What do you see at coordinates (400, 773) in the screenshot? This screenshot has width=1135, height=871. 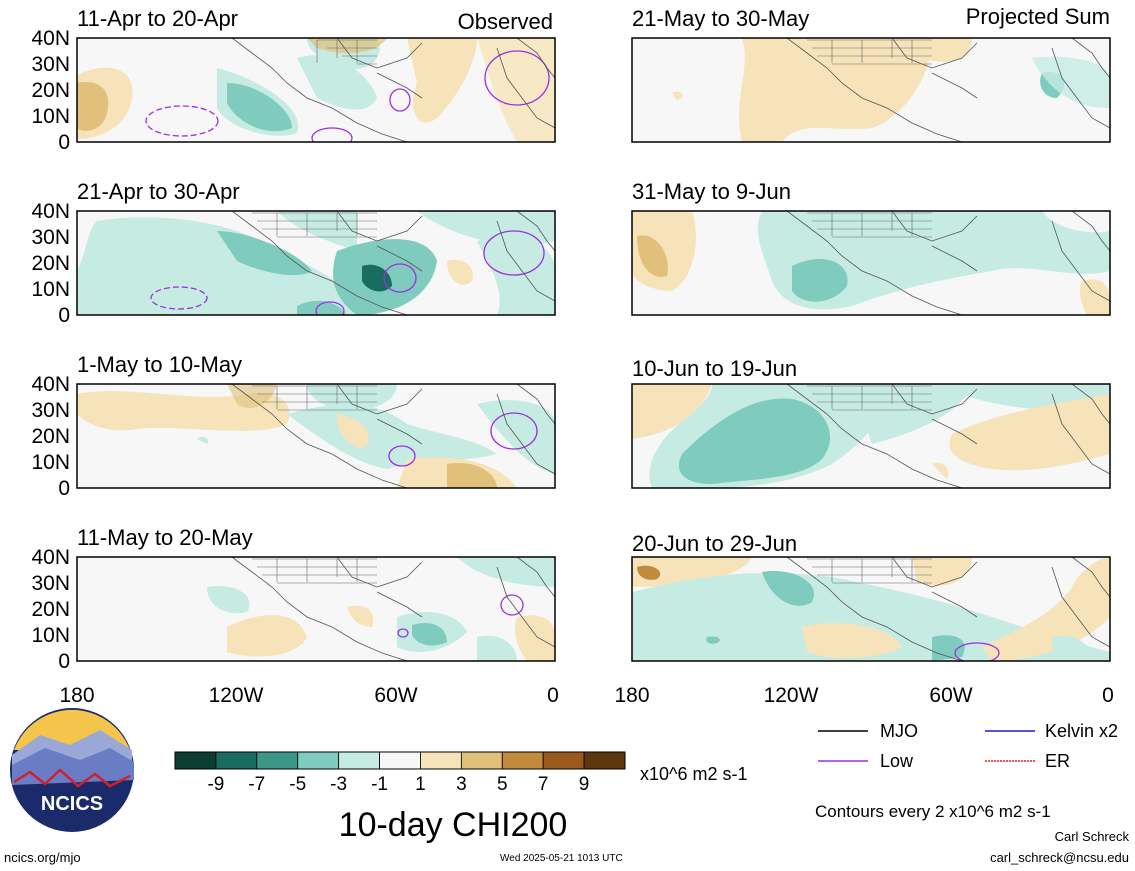 I see `colorbar: -9 -7 -5 -3 -1 1 3 5 7 9` at bounding box center [400, 773].